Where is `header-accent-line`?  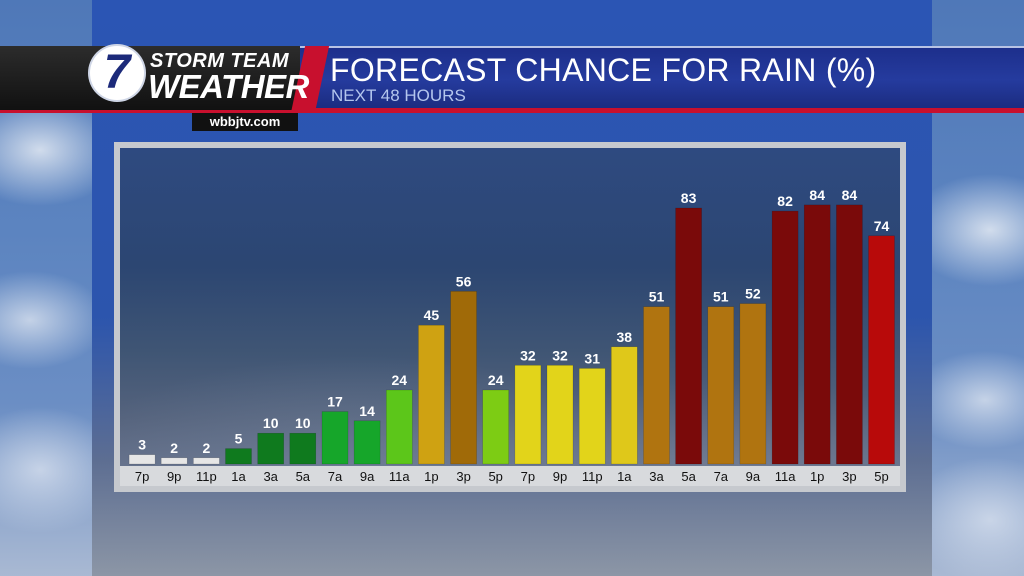 header-accent-line is located at coordinates (512, 110).